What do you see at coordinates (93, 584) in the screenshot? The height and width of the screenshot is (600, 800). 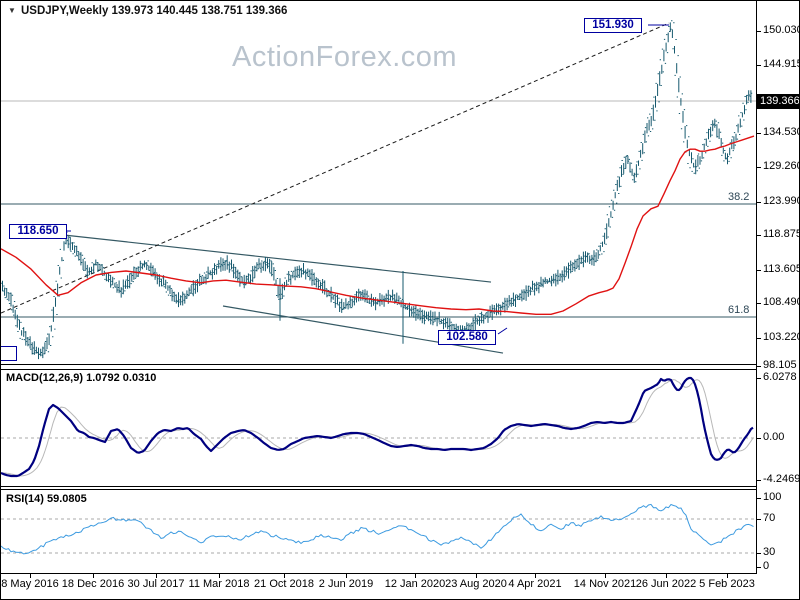 I see `date-axis-label: 18 Dec 2016` at bounding box center [93, 584].